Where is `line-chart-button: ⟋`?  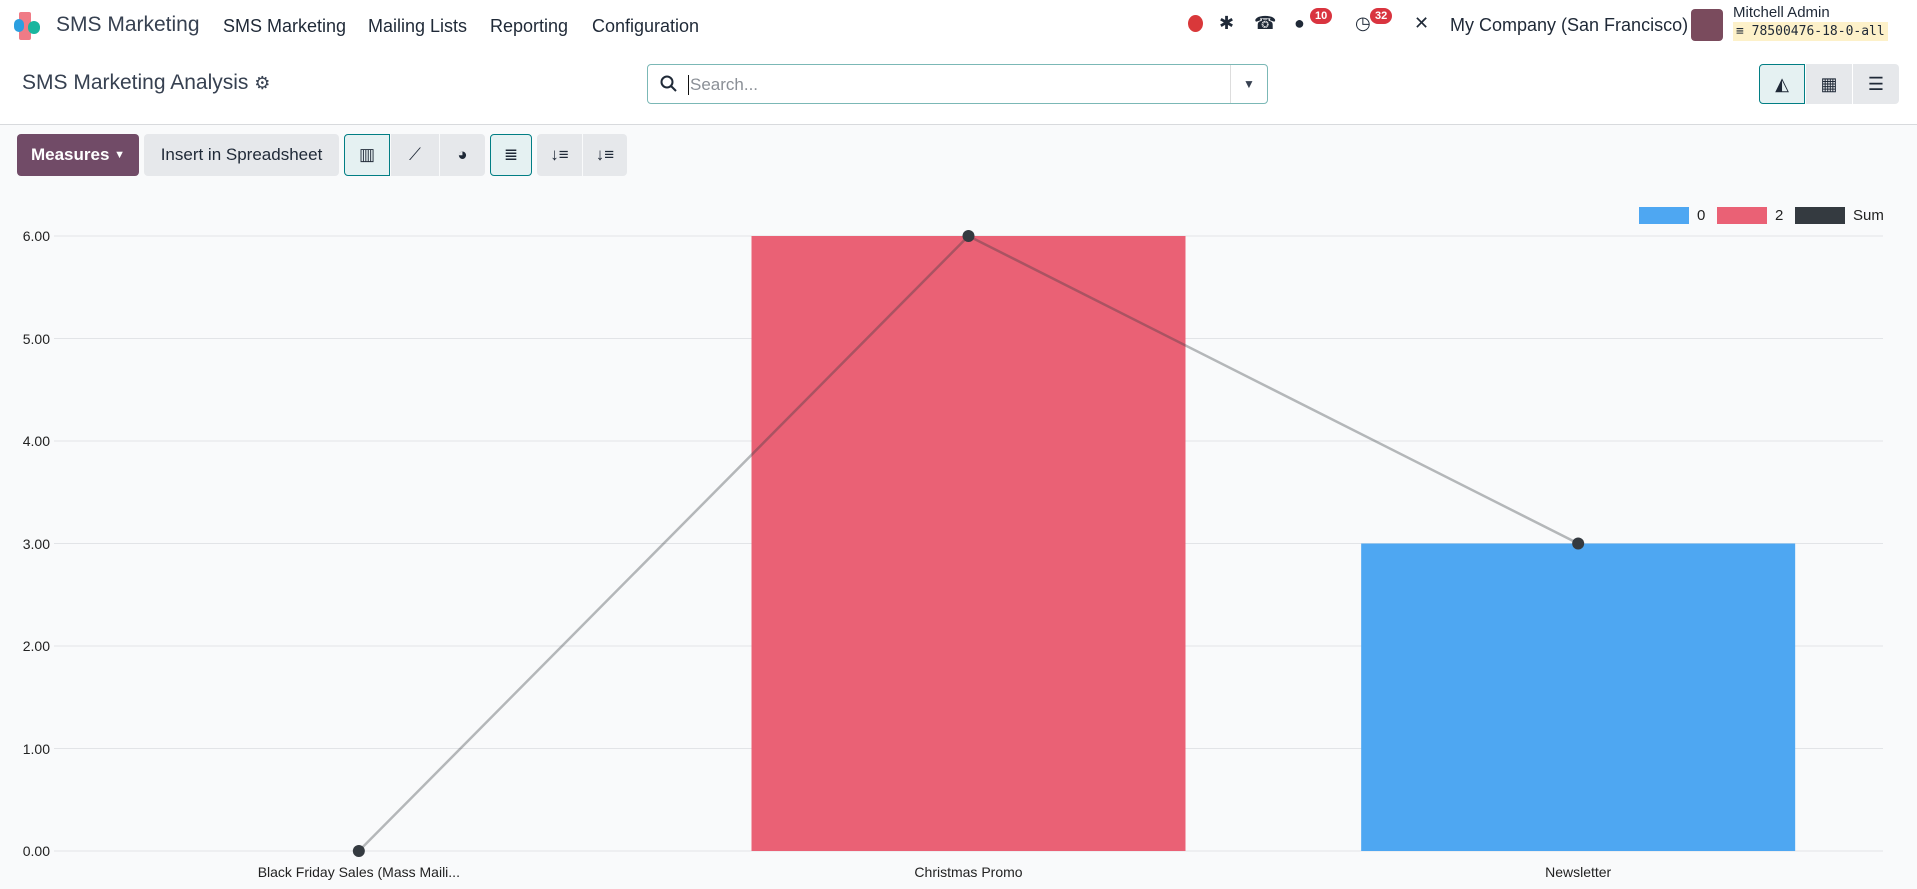 line-chart-button: ⟋ is located at coordinates (415, 155).